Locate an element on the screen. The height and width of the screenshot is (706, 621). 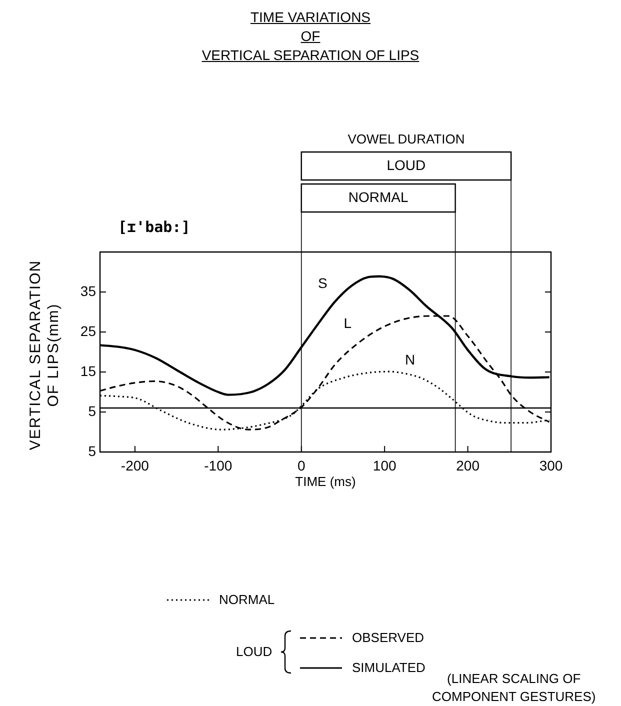
y-axis-title: VERTICAL SEPARATION OF LIPS(mm) is located at coordinates (45, 355).